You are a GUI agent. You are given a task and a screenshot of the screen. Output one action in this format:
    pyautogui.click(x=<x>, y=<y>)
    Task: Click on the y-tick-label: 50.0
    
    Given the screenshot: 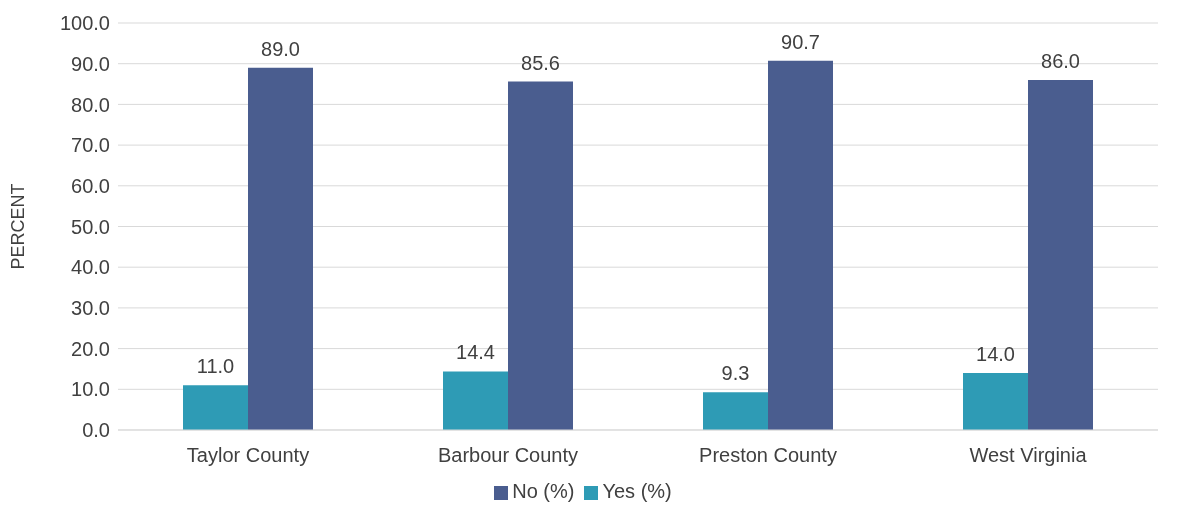 What is the action you would take?
    pyautogui.click(x=90, y=226)
    